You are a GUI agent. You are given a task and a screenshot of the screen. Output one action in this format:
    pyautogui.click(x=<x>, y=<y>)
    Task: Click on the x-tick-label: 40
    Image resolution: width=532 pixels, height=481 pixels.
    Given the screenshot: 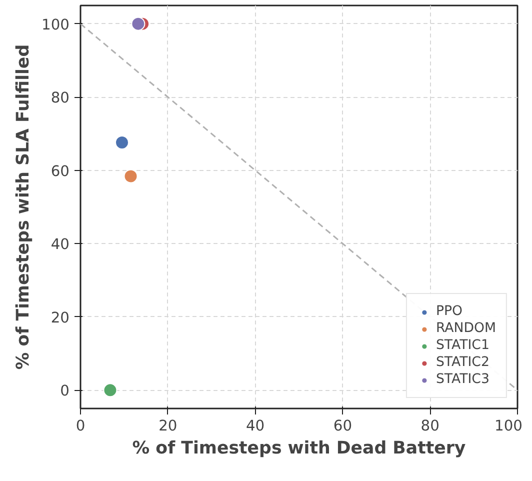 What is the action you would take?
    pyautogui.click(x=255, y=426)
    